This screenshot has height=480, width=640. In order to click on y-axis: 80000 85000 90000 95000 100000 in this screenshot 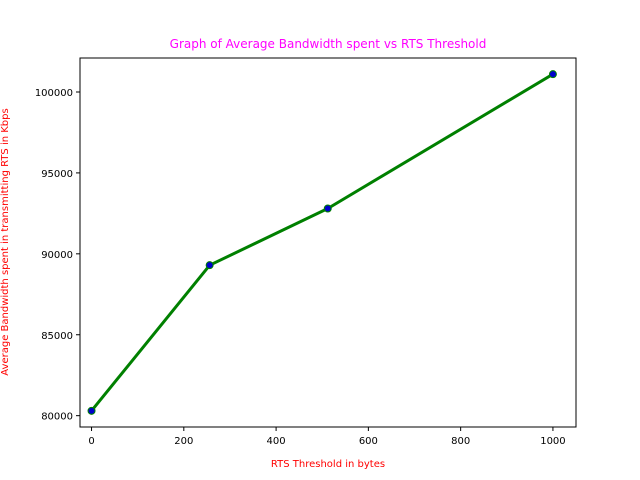, I will do `click(57, 255)`.